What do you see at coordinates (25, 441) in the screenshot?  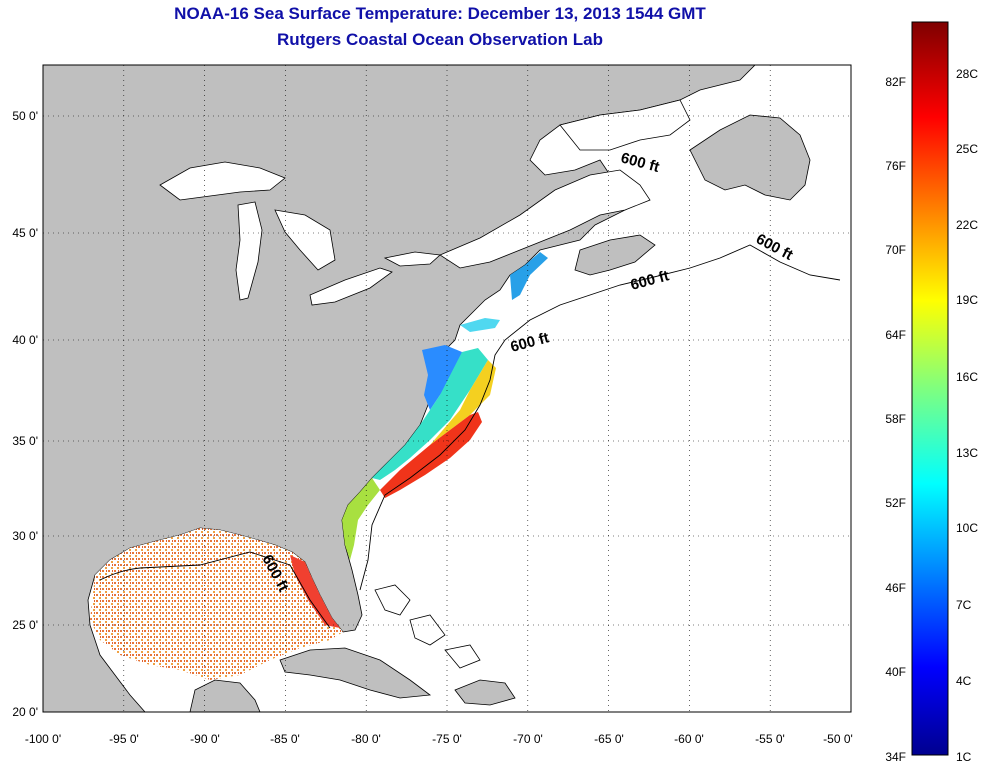 I see `lat-tick-label: 35 0'` at bounding box center [25, 441].